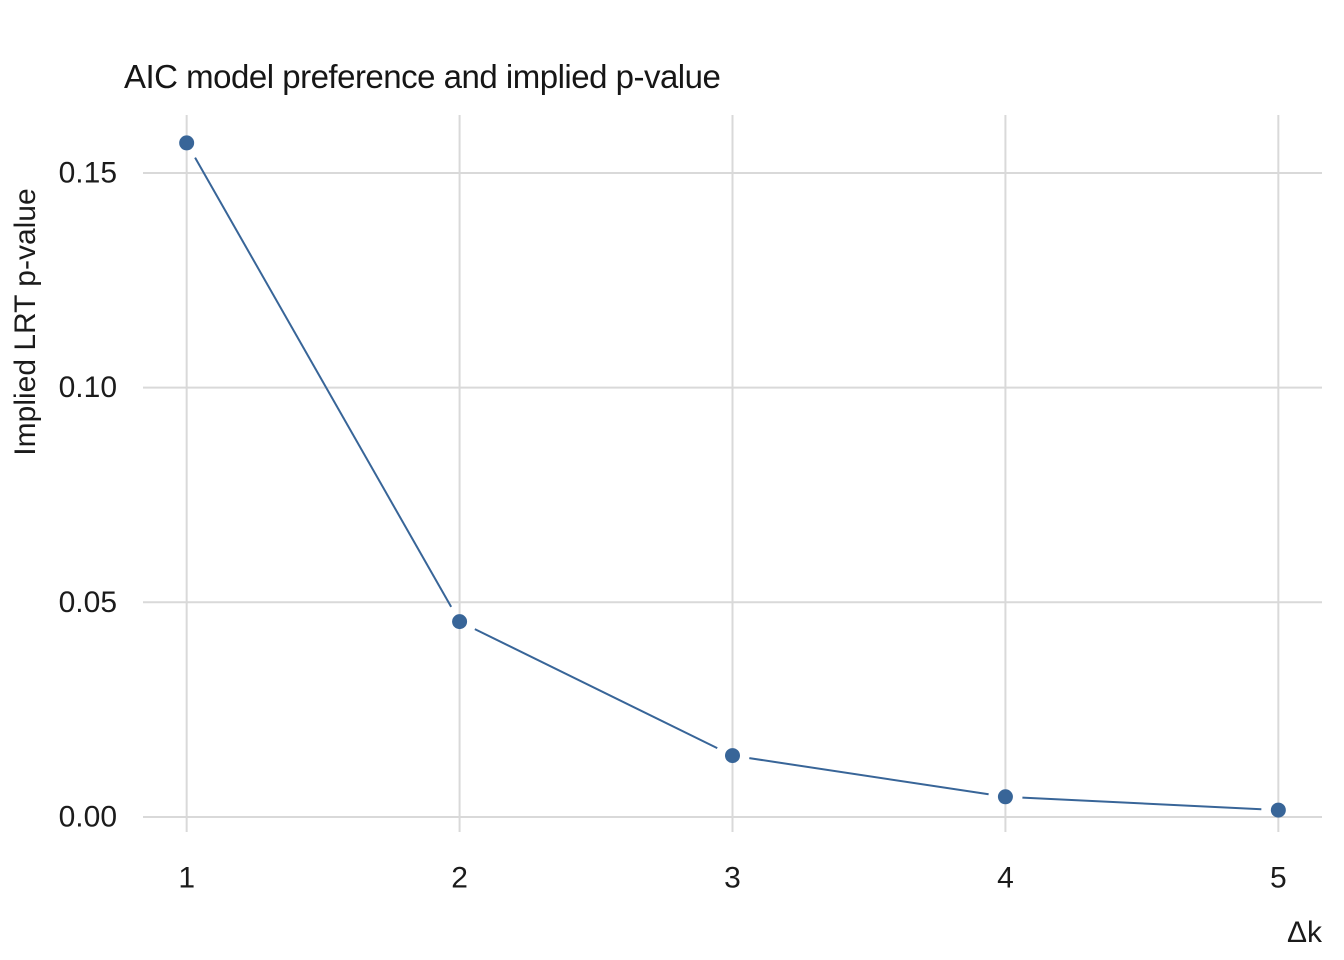 The image size is (1344, 960). I want to click on x-tick-label: 5, so click(1278, 878).